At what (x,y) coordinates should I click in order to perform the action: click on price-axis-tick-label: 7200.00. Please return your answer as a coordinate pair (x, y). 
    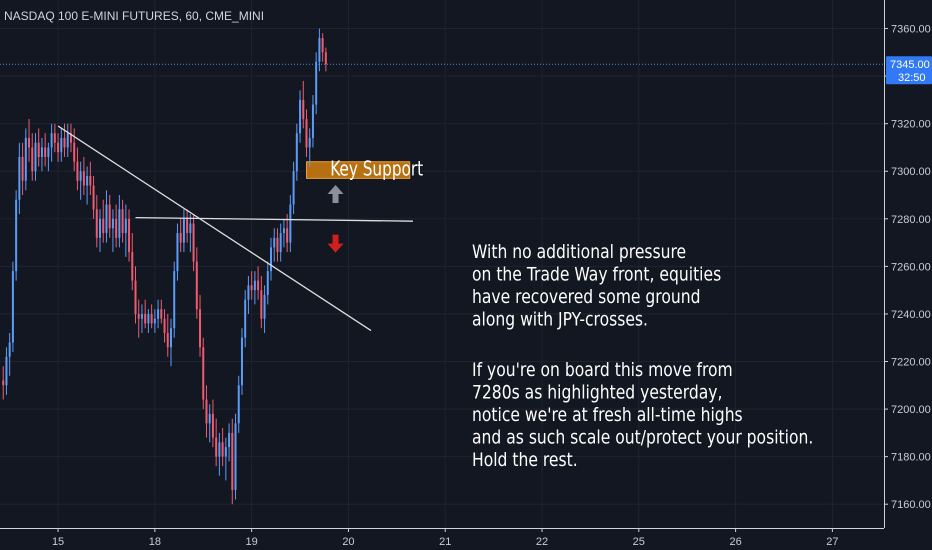
    Looking at the image, I should click on (911, 410).